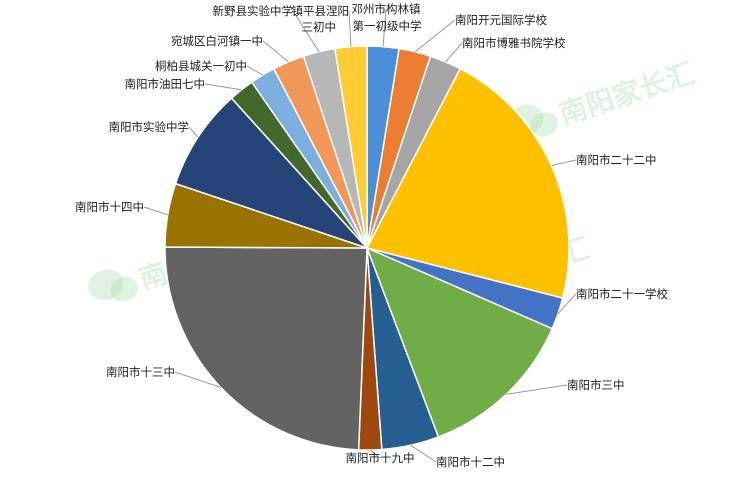 This screenshot has width=734, height=495. I want to click on slice-label: 南阳市十三中, so click(140, 372).